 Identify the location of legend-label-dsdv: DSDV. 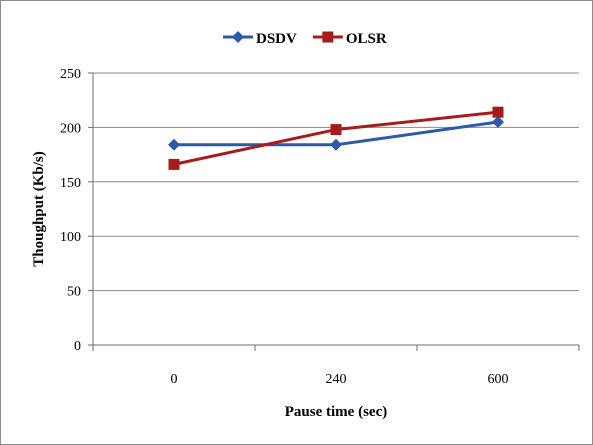
(276, 39).